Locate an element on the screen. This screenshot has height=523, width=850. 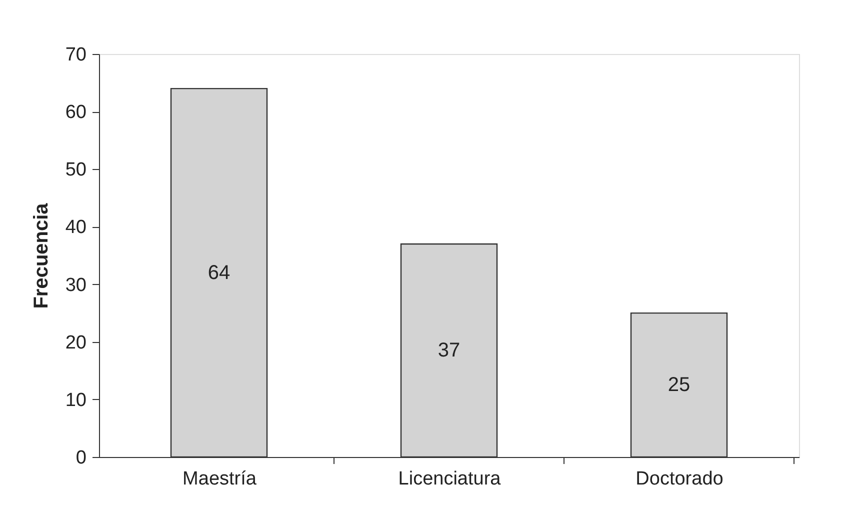
x-tick-label: Doctorado is located at coordinates (680, 479).